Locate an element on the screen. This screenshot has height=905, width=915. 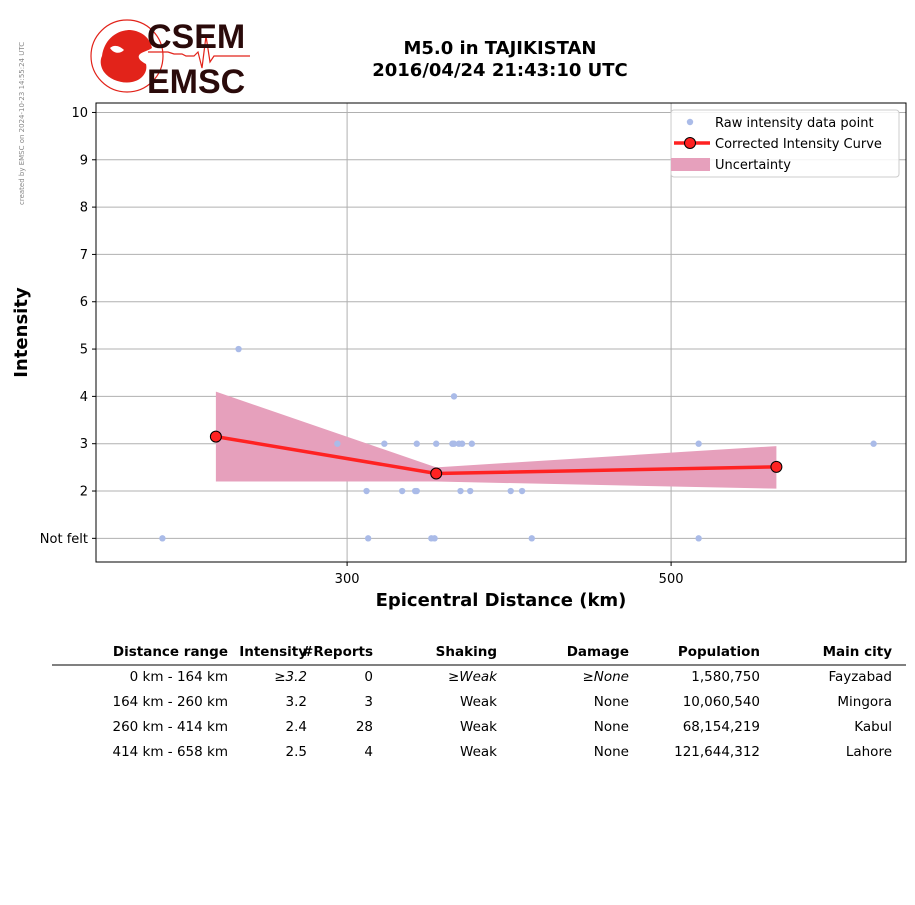
x-tick-label: 500 is located at coordinates (671, 579).